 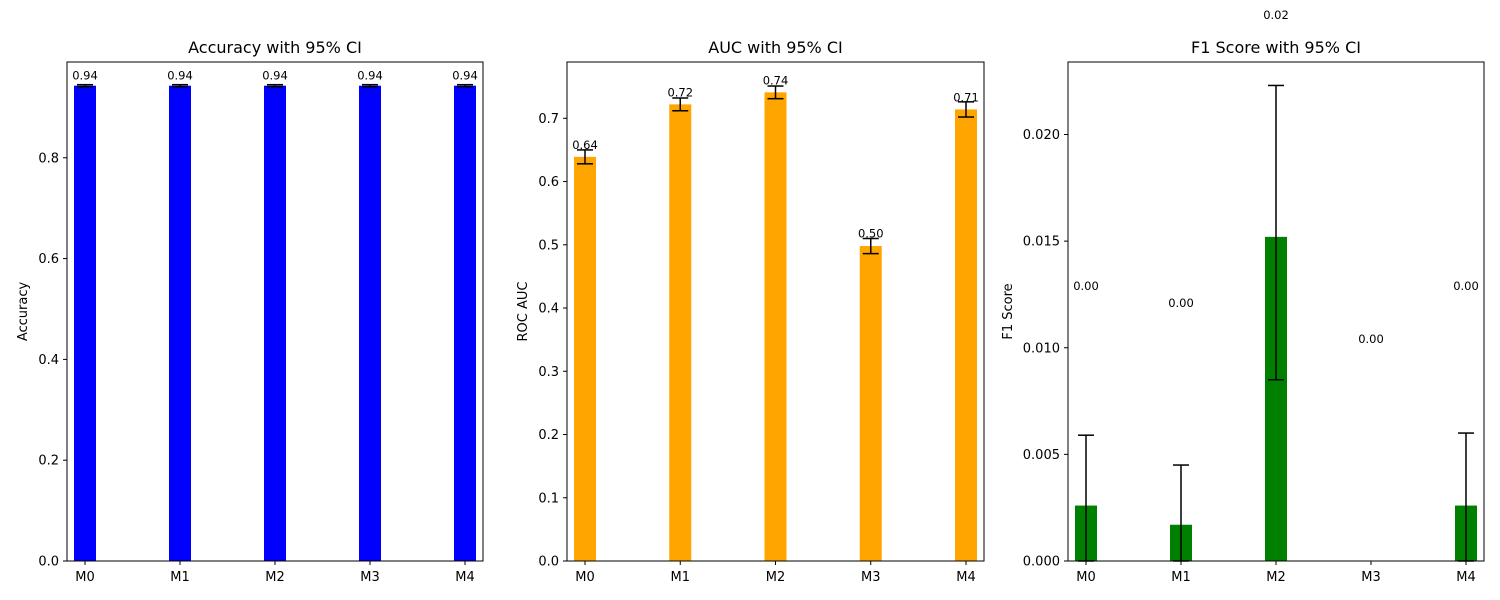 What do you see at coordinates (370, 76) in the screenshot?
I see `data-label-M3: 0.94` at bounding box center [370, 76].